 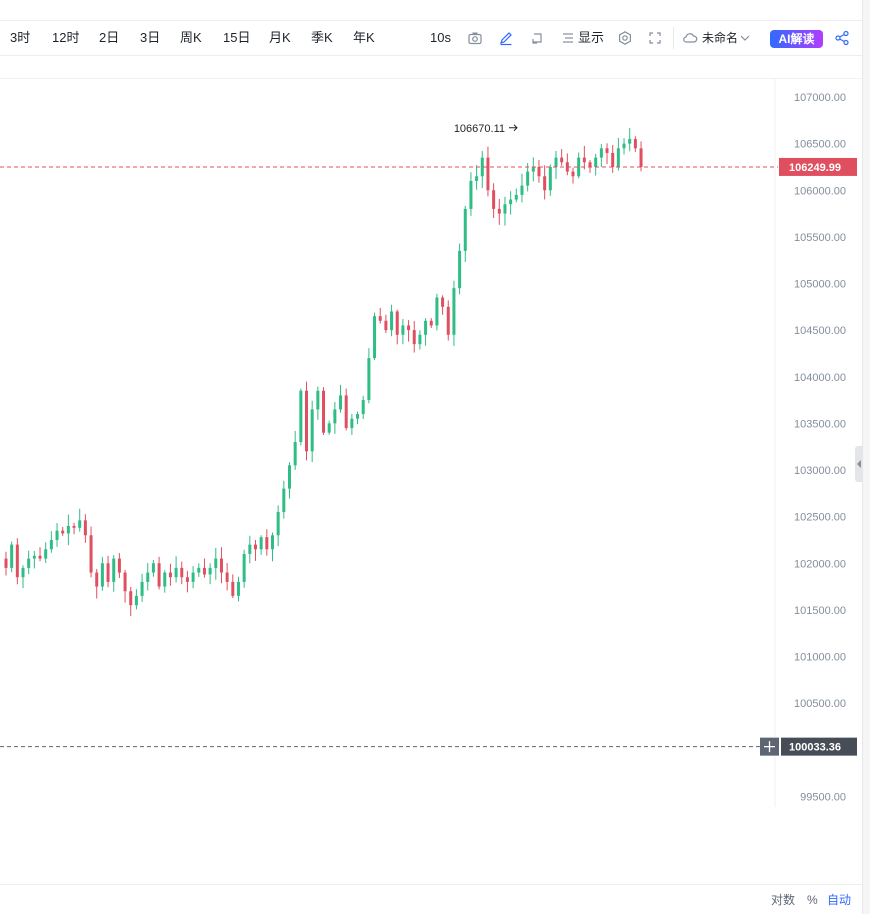 What do you see at coordinates (150, 37) in the screenshot?
I see `interval-3d: 3日` at bounding box center [150, 37].